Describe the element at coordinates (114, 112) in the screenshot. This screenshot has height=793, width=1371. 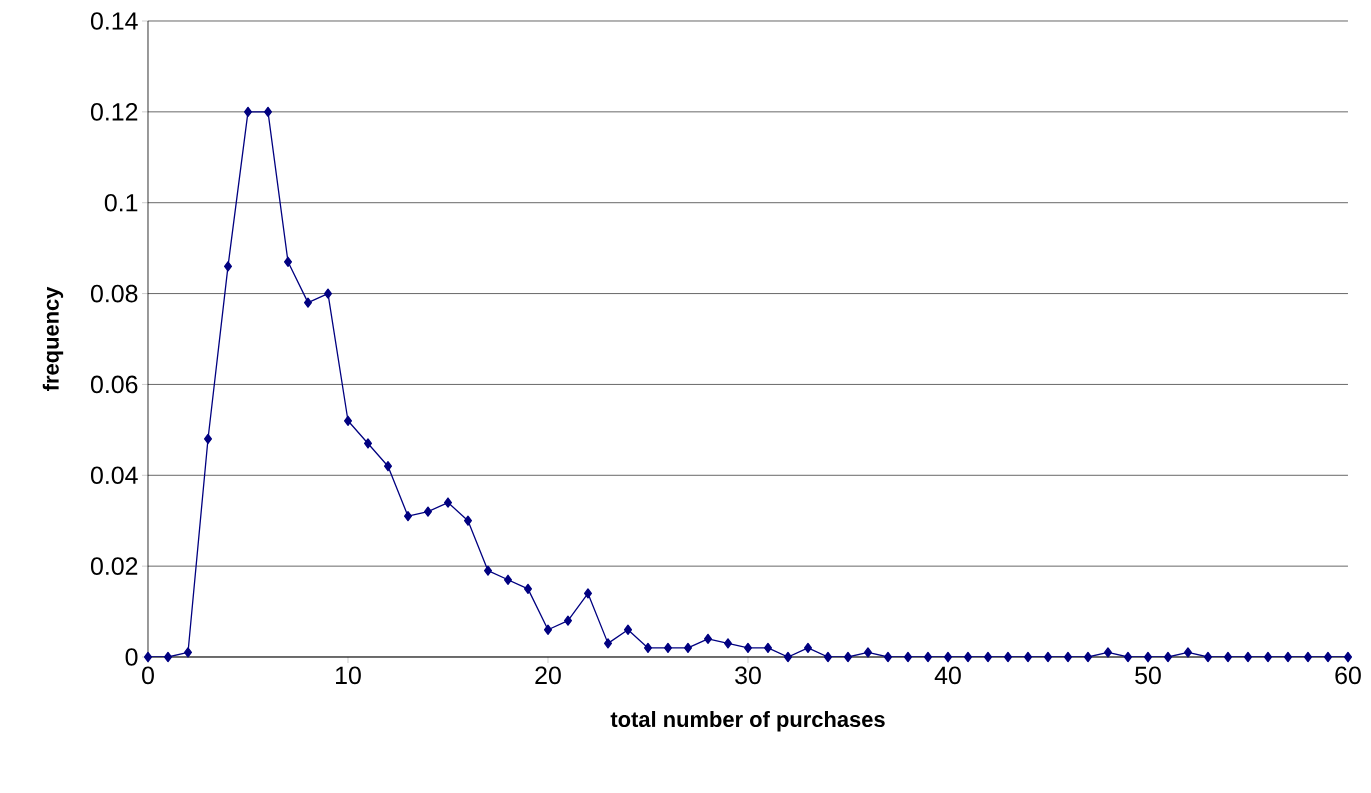
I see `y-tick-label: 0.12` at that location.